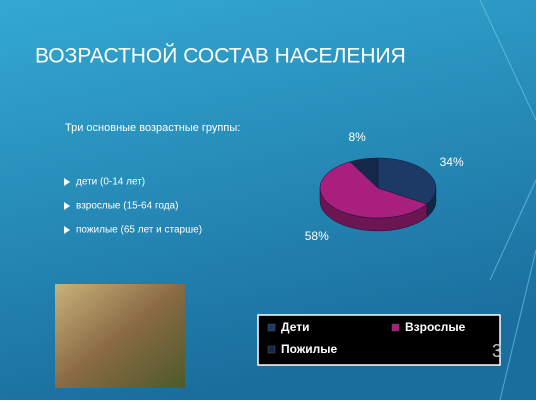 The height and width of the screenshot is (405, 536). I want to click on legend-label: Дети, so click(295, 327).